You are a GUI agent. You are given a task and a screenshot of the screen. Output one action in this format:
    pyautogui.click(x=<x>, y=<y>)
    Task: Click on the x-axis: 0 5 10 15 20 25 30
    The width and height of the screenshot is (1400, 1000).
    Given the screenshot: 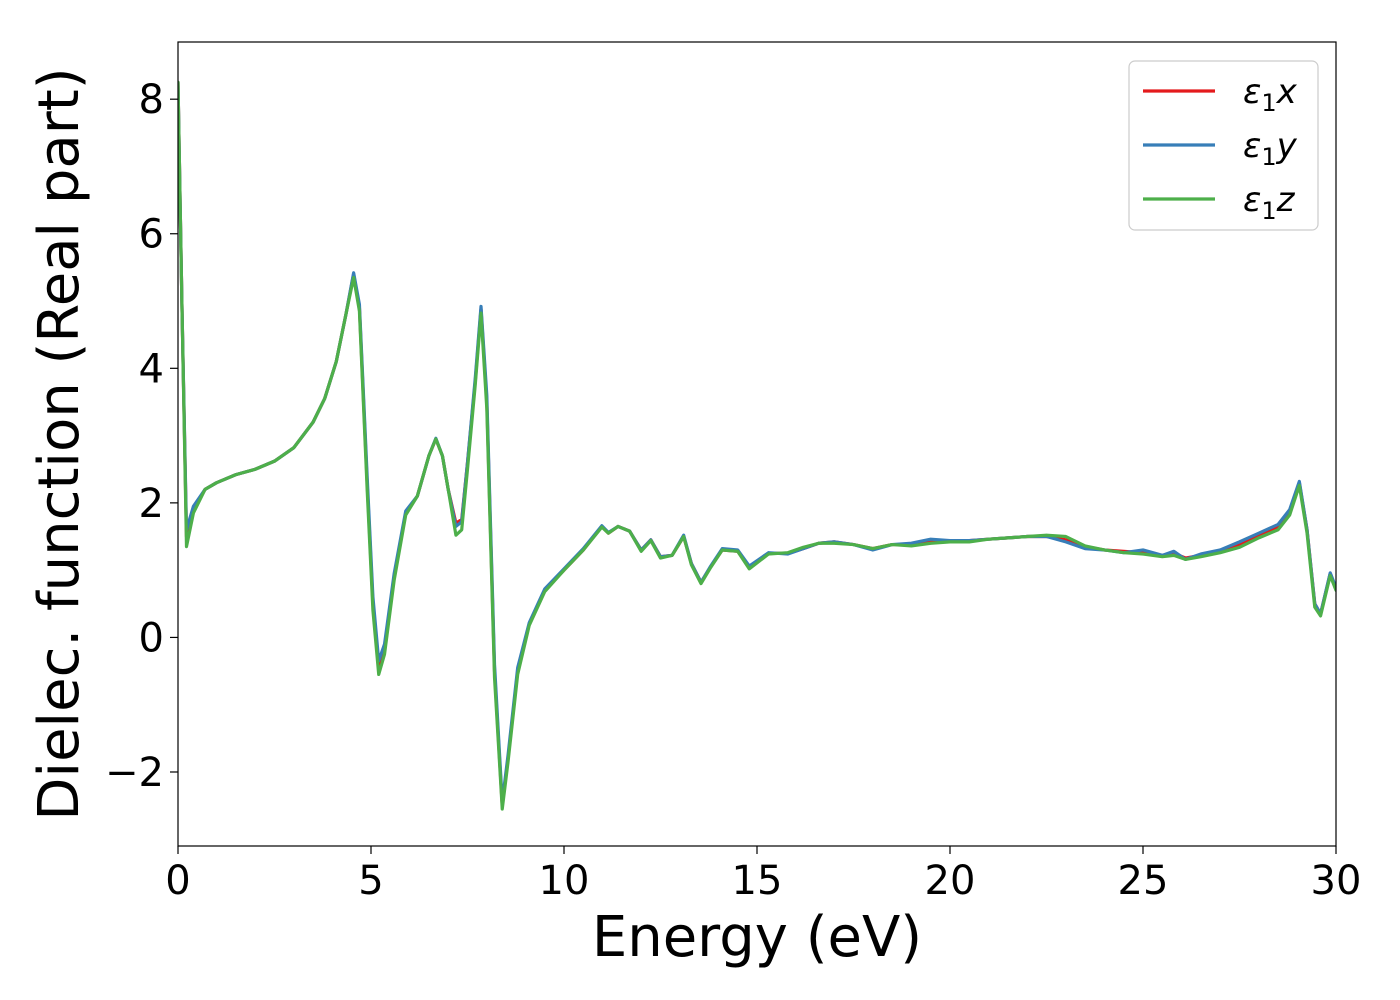 What is the action you would take?
    pyautogui.click(x=763, y=875)
    